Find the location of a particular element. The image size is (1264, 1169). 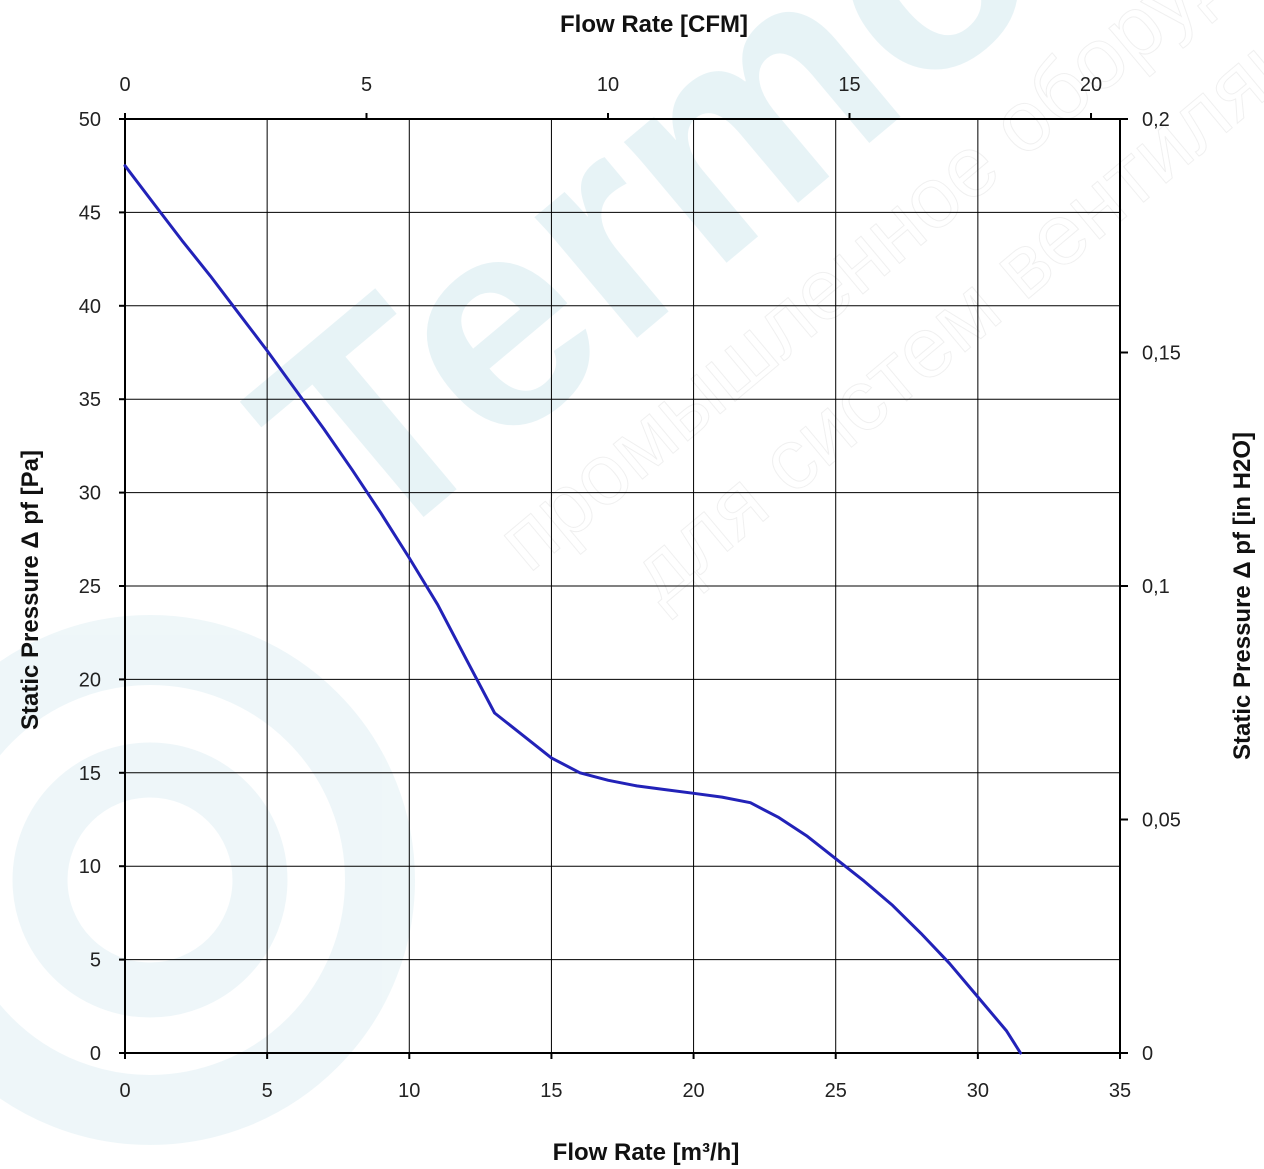

y-tick-label: 30 is located at coordinates (90, 494).